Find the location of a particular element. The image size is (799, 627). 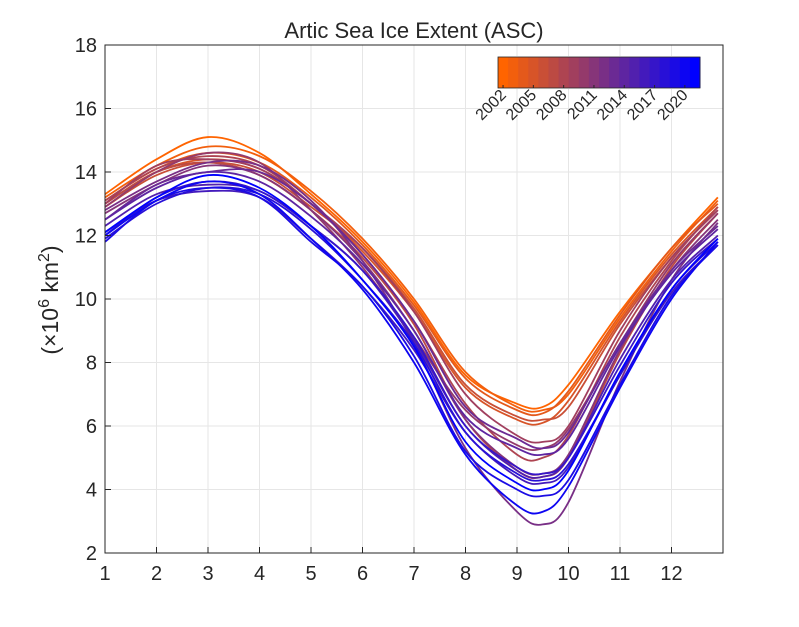

y-tick-label: 14 is located at coordinates (86, 173).